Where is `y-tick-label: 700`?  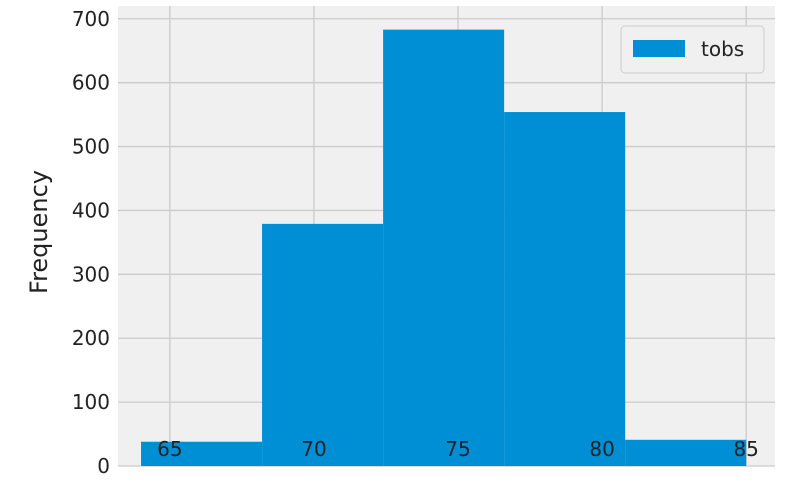
y-tick-label: 700 is located at coordinates (91, 19).